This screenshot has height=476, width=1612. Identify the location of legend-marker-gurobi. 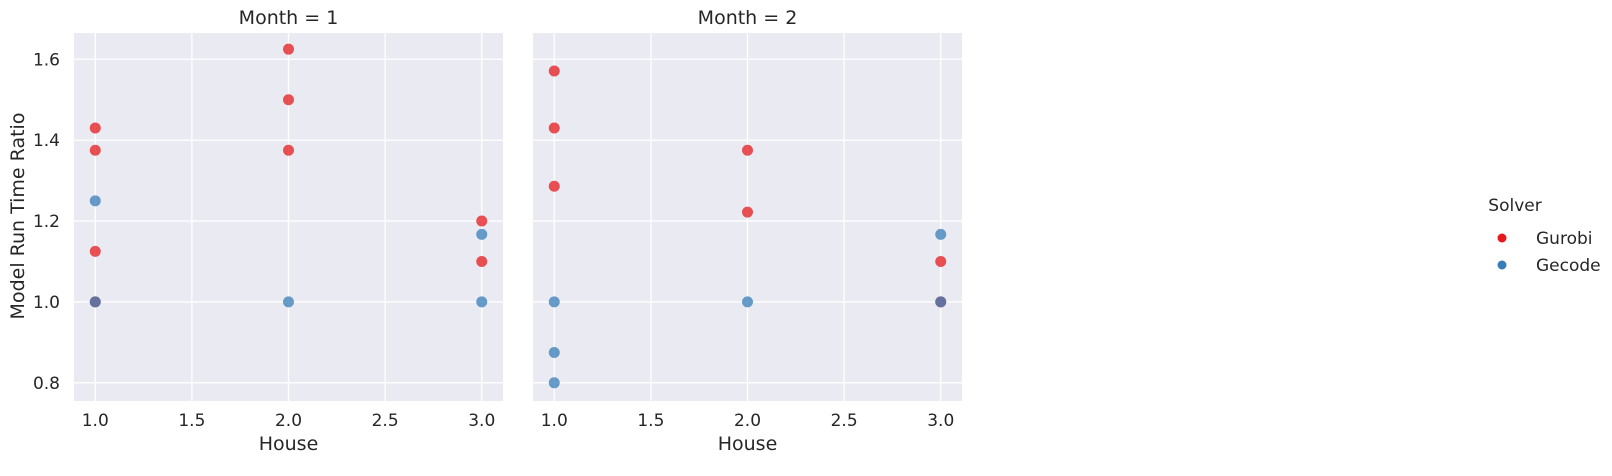
(1502, 238).